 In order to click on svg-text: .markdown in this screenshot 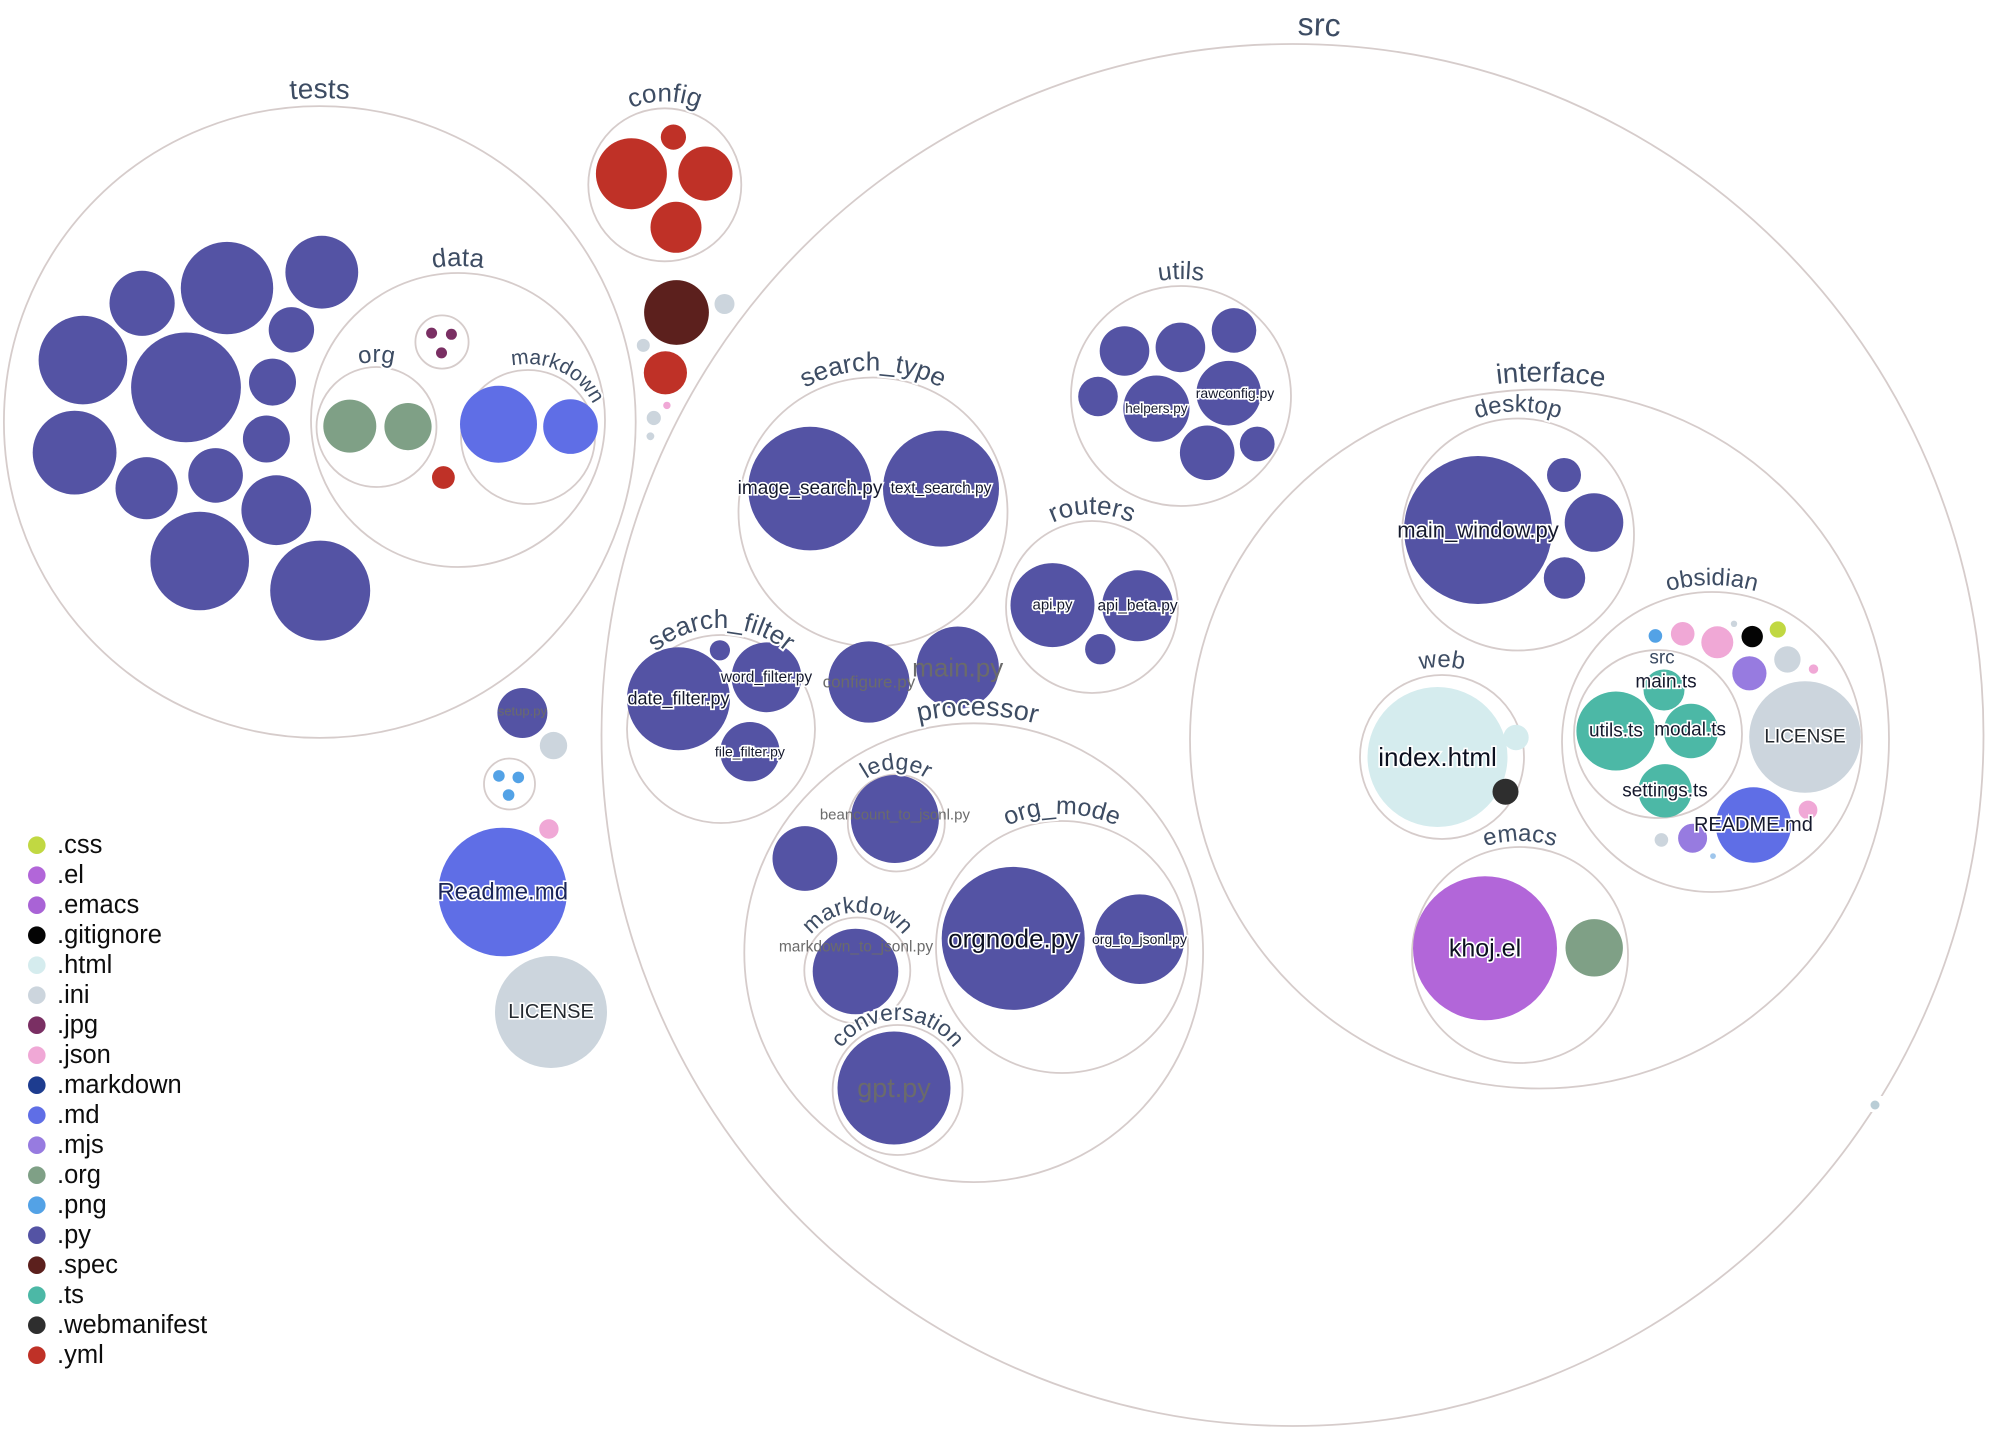, I will do `click(119, 1085)`.